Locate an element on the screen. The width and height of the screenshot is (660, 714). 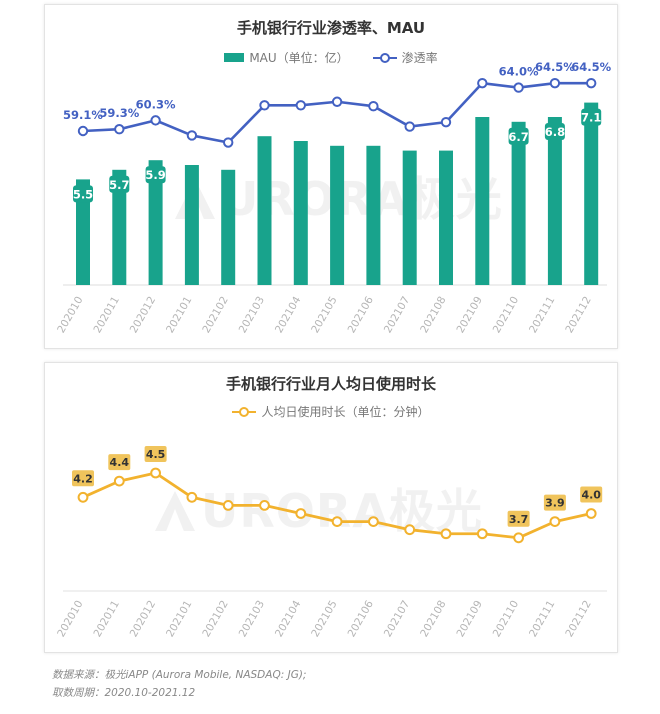
chart1-tick-202110: 202110 is located at coordinates (506, 314).